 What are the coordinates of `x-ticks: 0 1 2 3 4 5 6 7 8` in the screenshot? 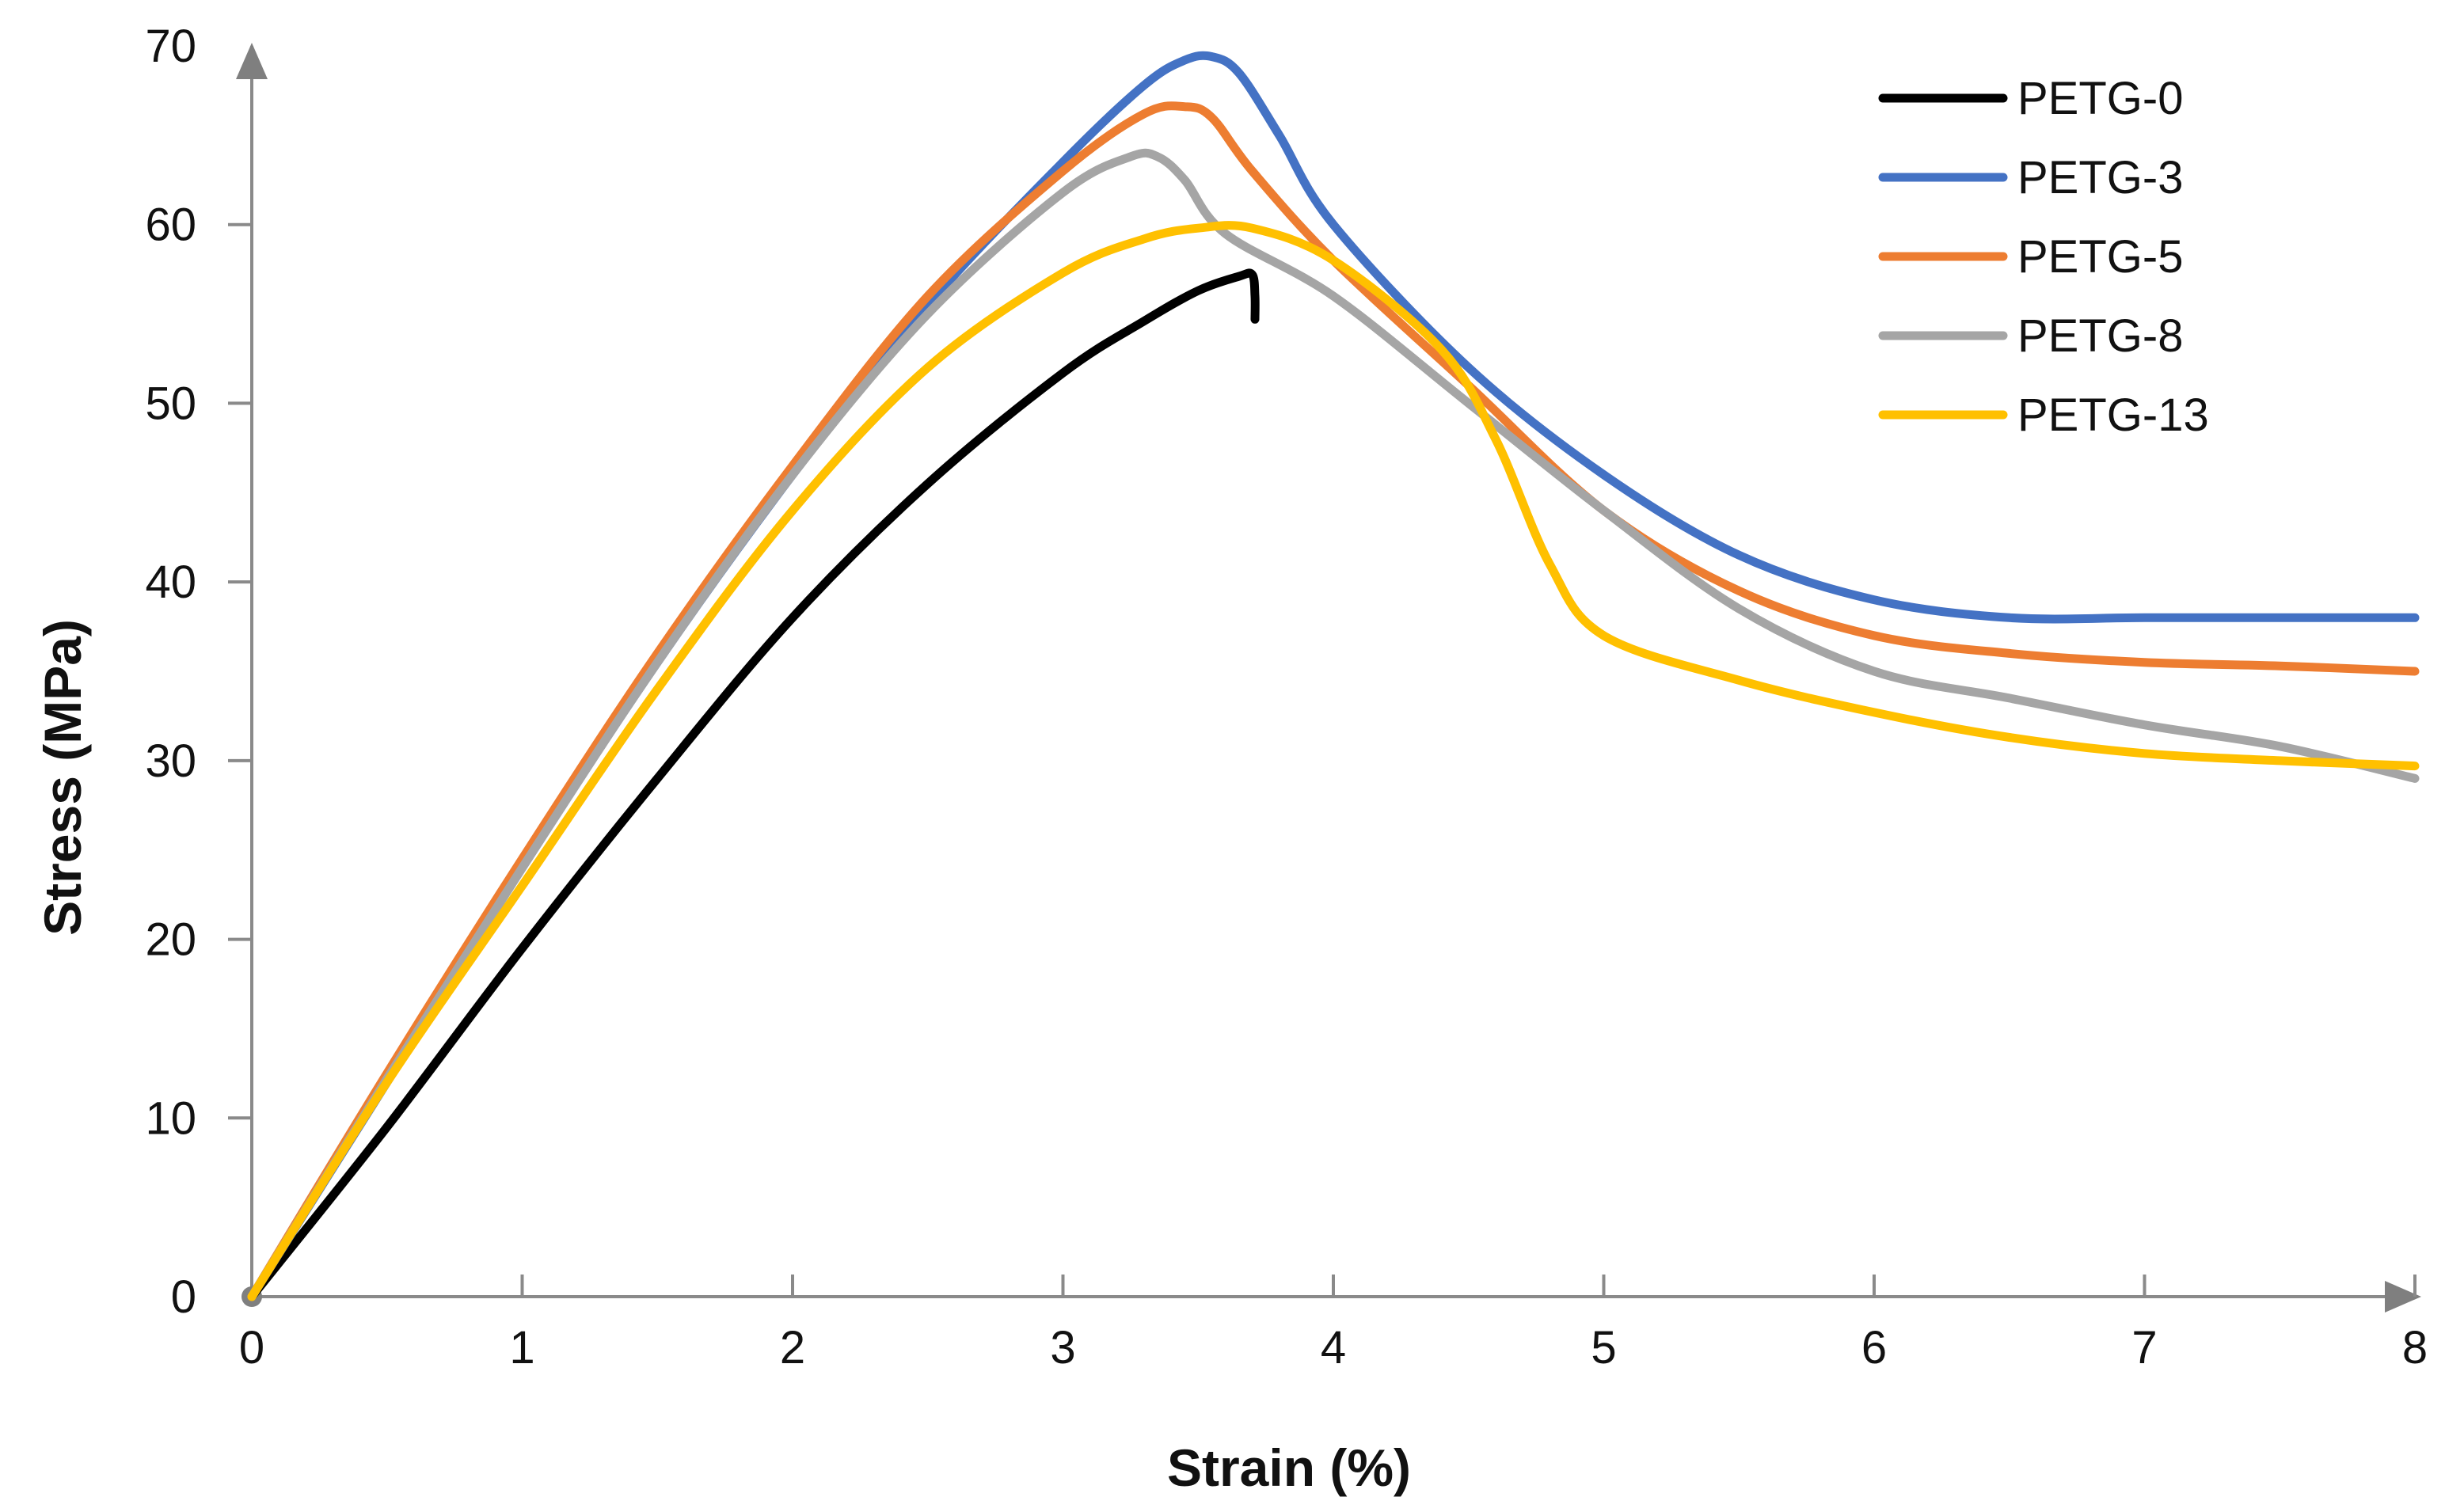 It's located at (1333, 1324).